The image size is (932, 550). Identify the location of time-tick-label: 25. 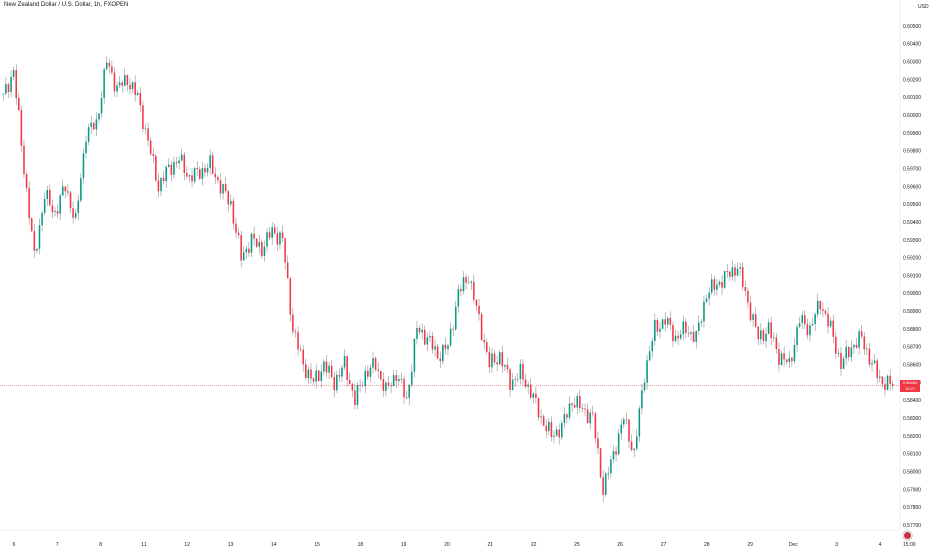
(577, 545).